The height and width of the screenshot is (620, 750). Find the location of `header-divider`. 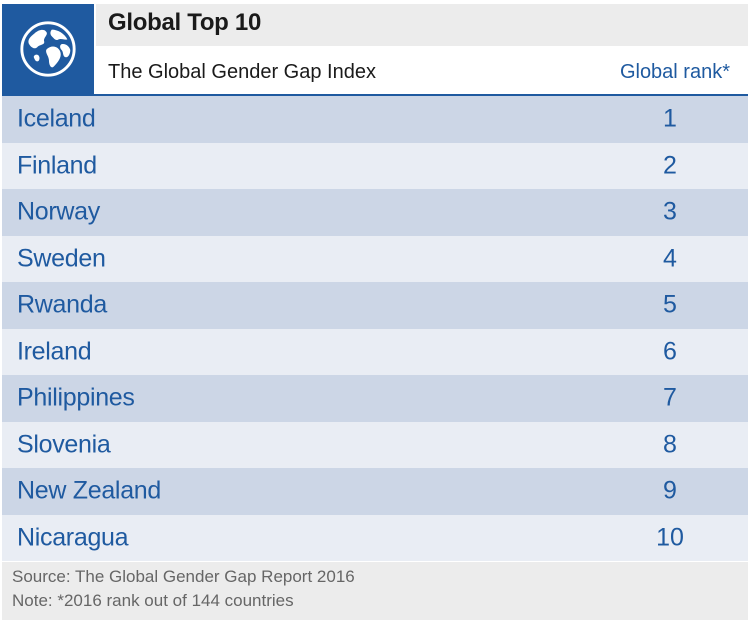

header-divider is located at coordinates (375, 95).